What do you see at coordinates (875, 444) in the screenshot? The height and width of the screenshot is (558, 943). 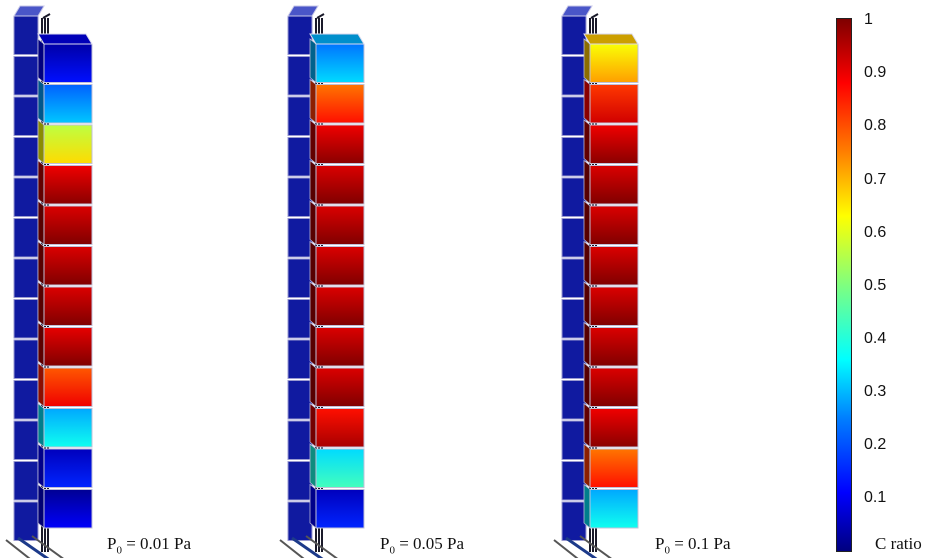 I see `colorbar-tick: 0.2` at bounding box center [875, 444].